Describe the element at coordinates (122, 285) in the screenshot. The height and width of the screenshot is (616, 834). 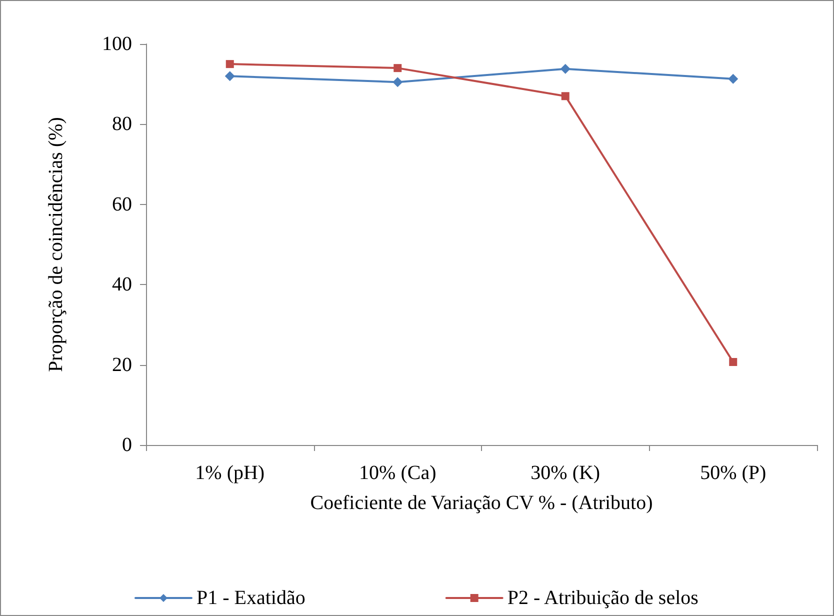
I see `y-tick-label: 40` at that location.